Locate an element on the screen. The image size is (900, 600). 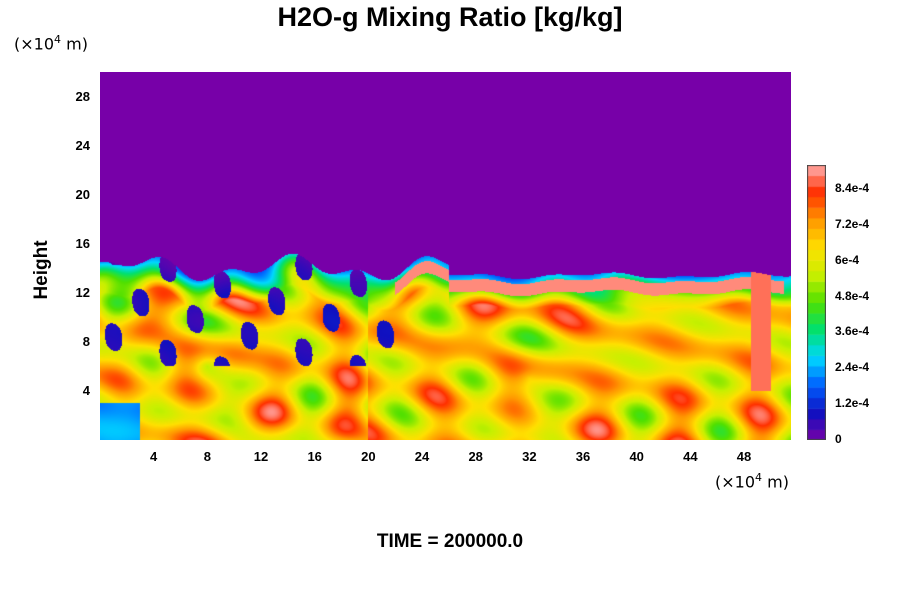
y-tick-label: 8 is located at coordinates (86, 341).